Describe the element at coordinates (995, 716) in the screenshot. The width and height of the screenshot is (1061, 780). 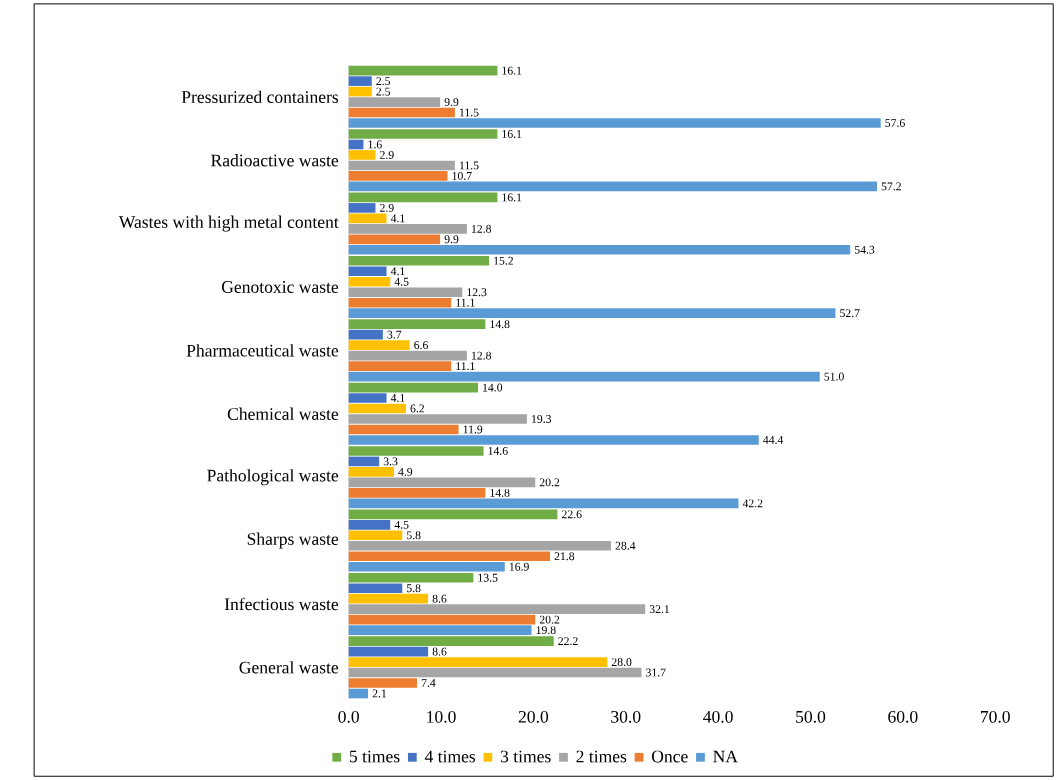
I see `x-tick-label: 70.0` at that location.